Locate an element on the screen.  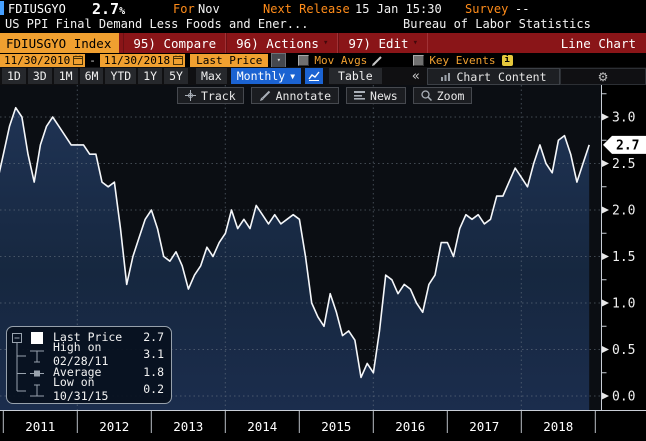
legend-label: Last Price is located at coordinates (88, 337).